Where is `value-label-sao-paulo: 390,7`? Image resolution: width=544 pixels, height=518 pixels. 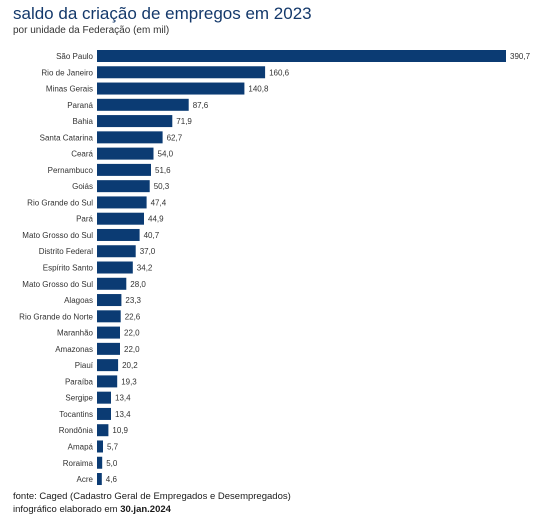 value-label-sao-paulo: 390,7 is located at coordinates (520, 56).